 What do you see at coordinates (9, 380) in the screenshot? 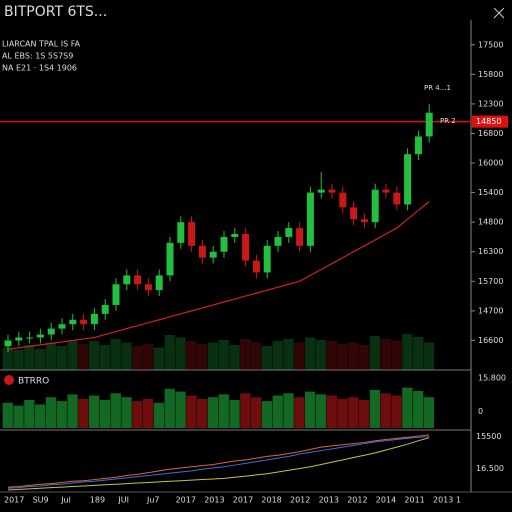
I see `legend-icon` at bounding box center [9, 380].